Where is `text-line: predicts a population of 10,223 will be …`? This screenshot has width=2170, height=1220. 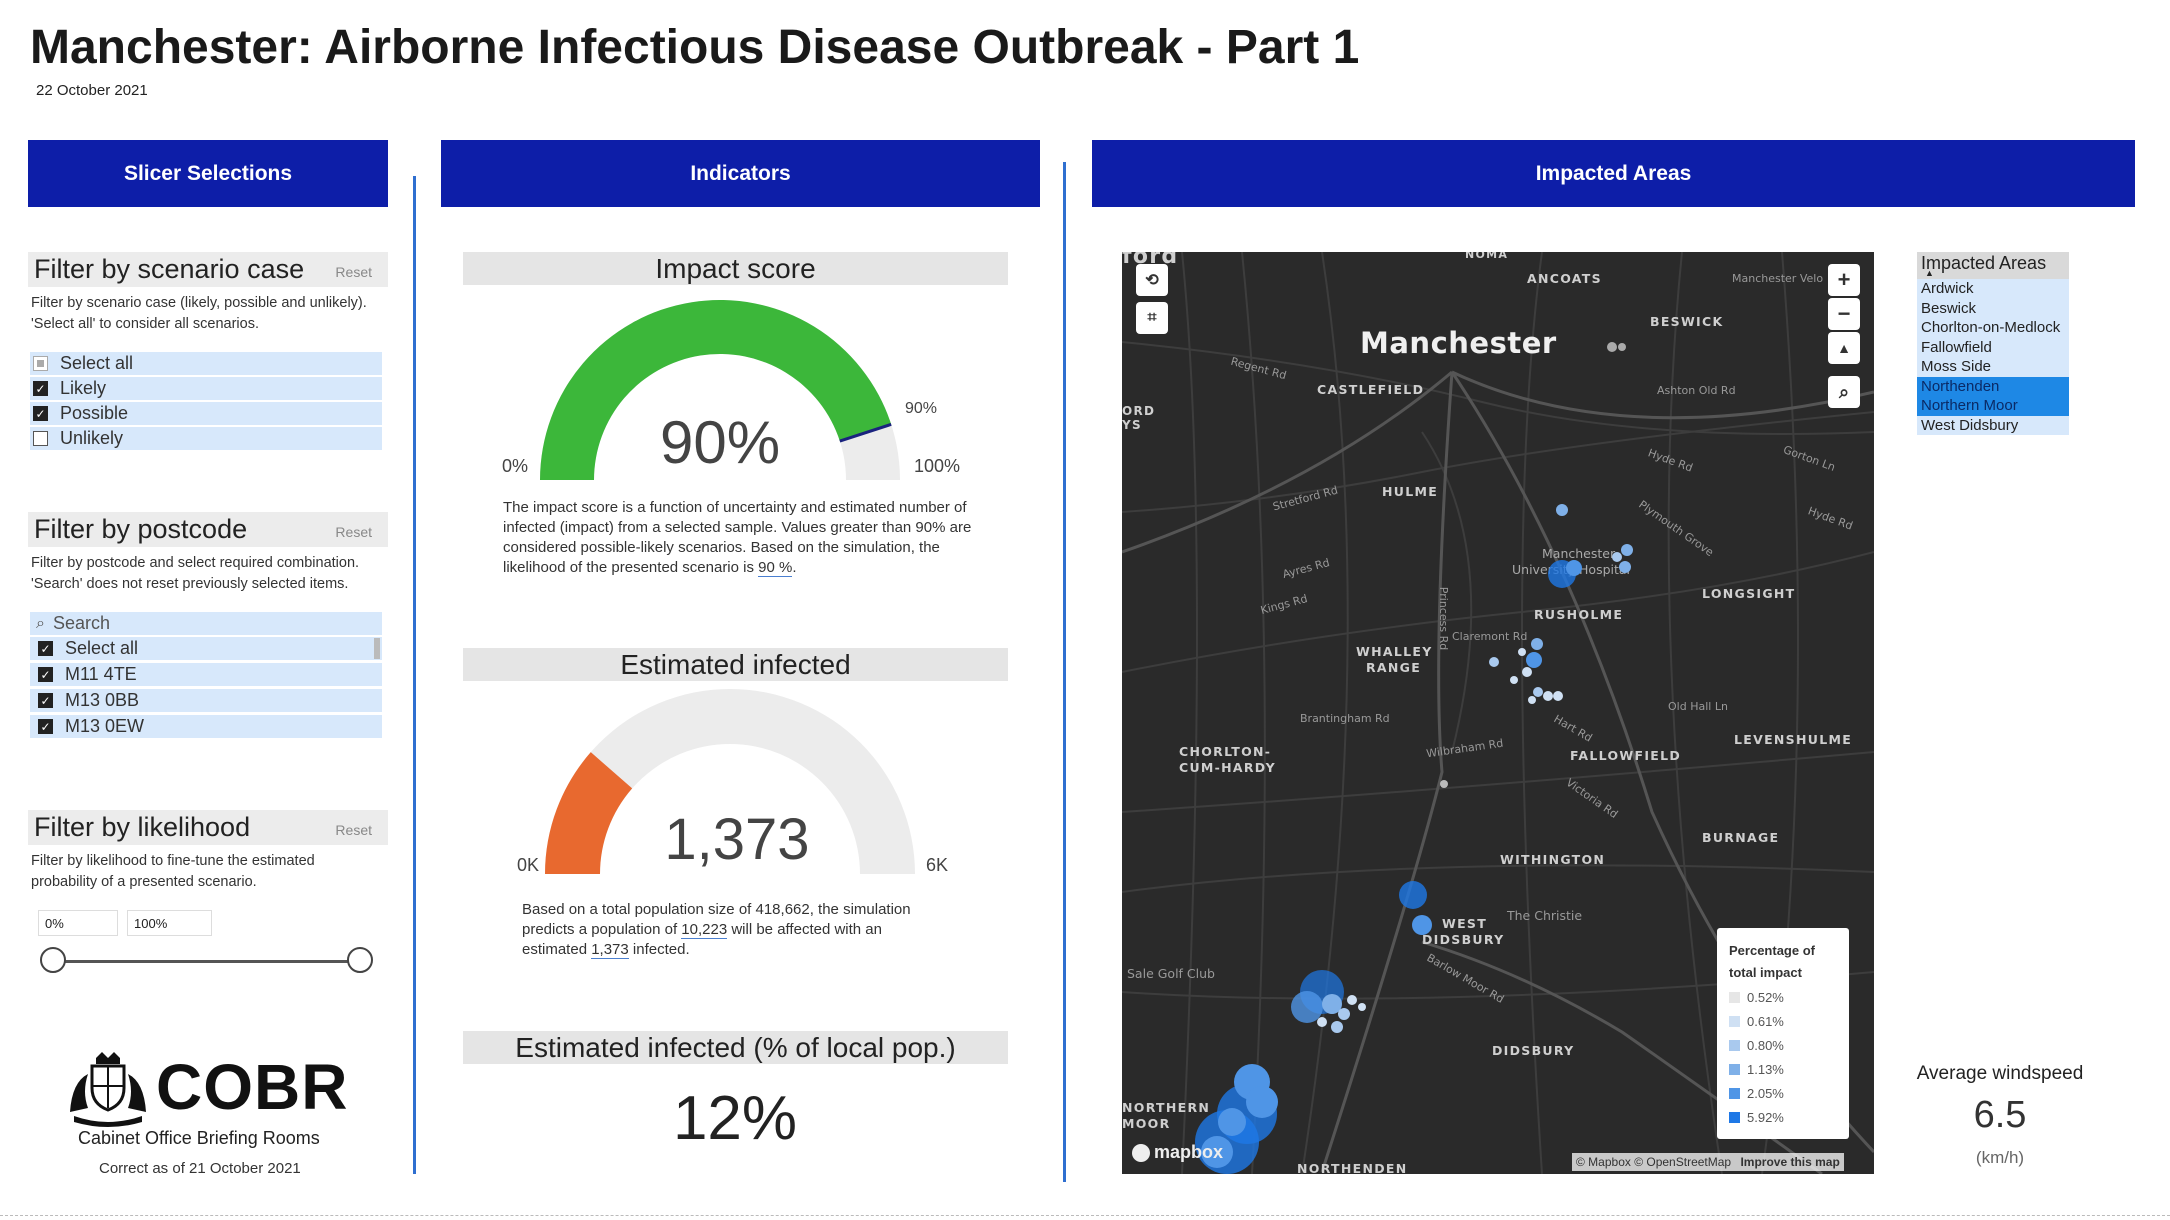
text-line: predicts a population of 10,223 will be … is located at coordinates (716, 930).